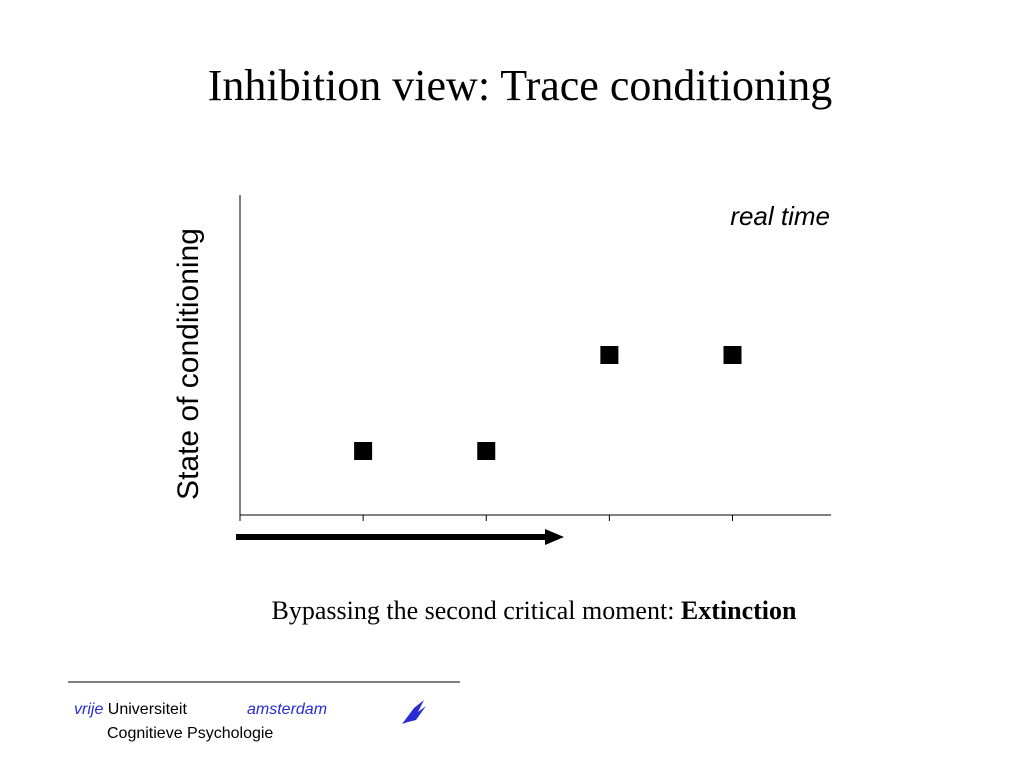 This screenshot has height=768, width=1024. Describe the element at coordinates (520, 85) in the screenshot. I see `slide-title: Inhibition view: Trace conditioning` at that location.